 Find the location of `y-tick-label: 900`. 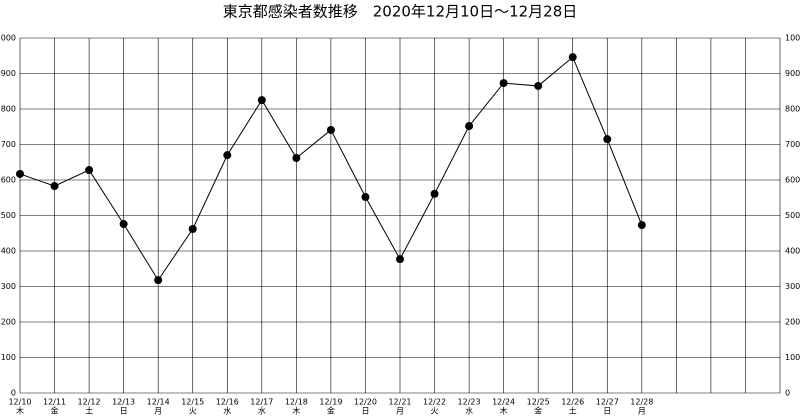

y-tick-label: 900 is located at coordinates (8, 73).